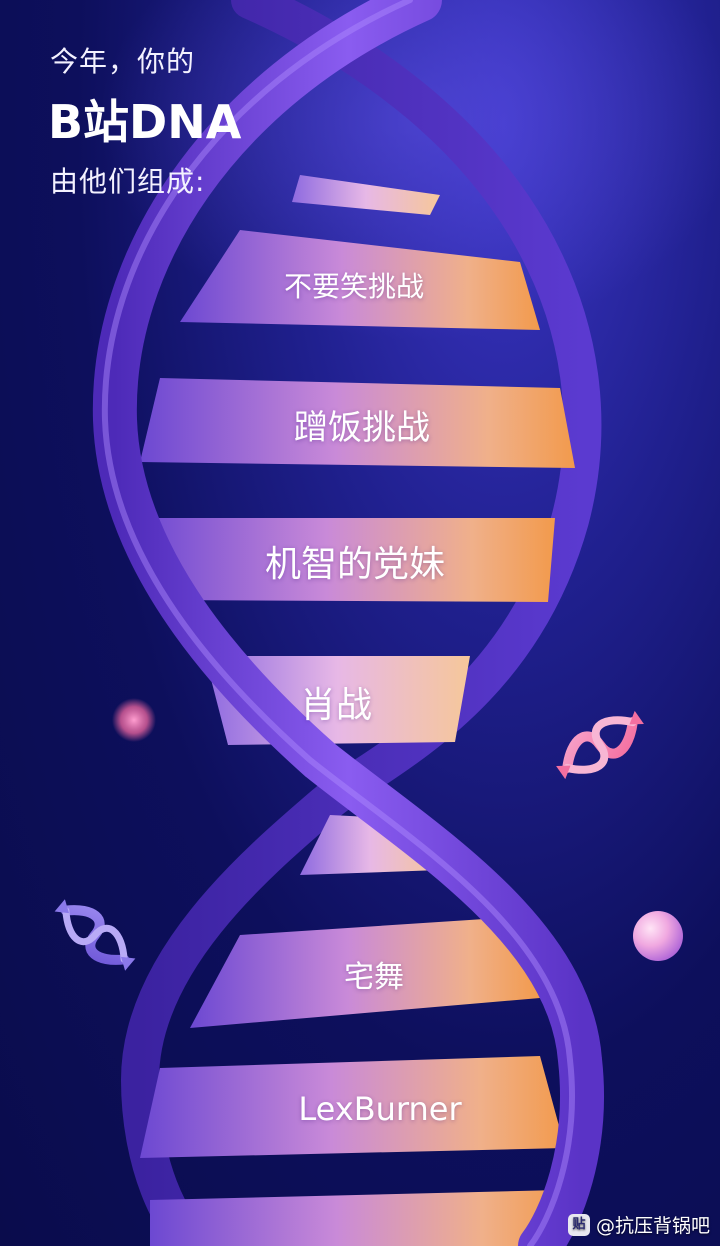 This screenshot has width=720, height=1246. Describe the element at coordinates (336, 702) in the screenshot. I see `rung-label-4: 肖战` at that location.